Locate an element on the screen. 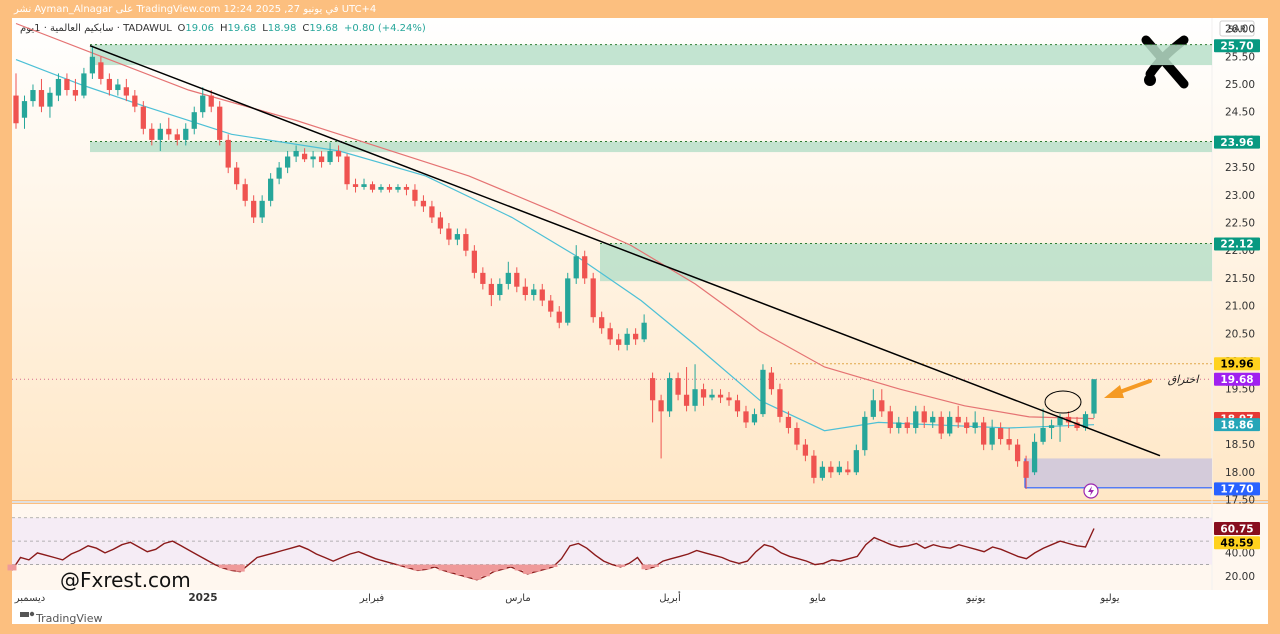 The width and height of the screenshot is (1280, 634). ohlc-o-label: O is located at coordinates (182, 28).